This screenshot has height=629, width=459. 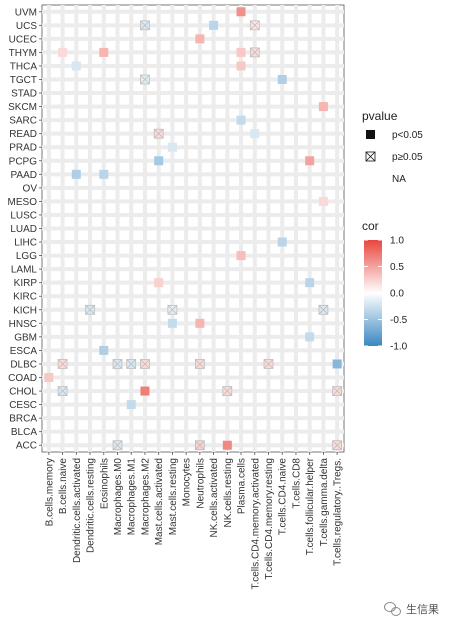 What do you see at coordinates (23, 419) in the screenshot?
I see `y-tick-label: BRCA` at bounding box center [23, 419].